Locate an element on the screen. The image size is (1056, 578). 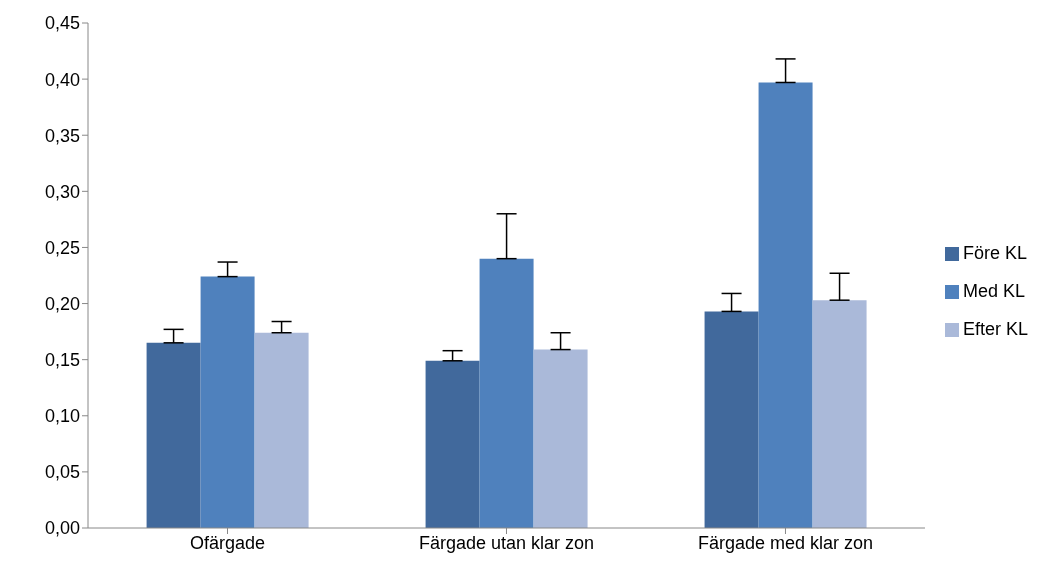
x-tick-label: Ofärgade is located at coordinates (227, 542).